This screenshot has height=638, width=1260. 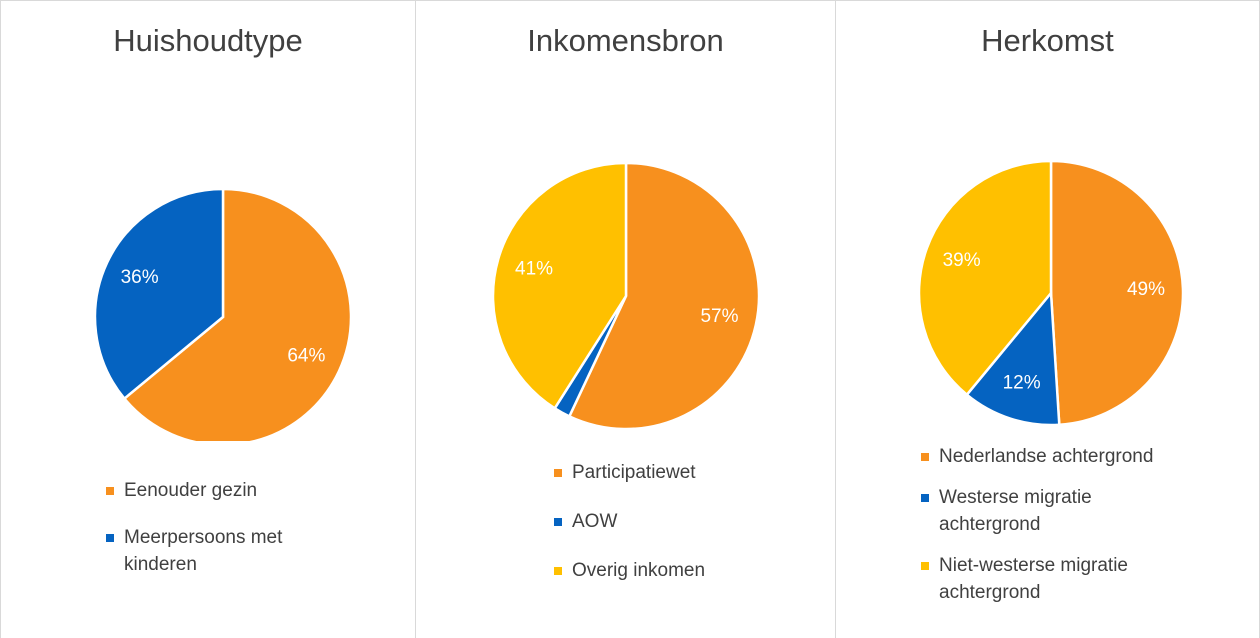 I want to click on legend-item: Westerse migratie achtergrond, so click(x=1046, y=511).